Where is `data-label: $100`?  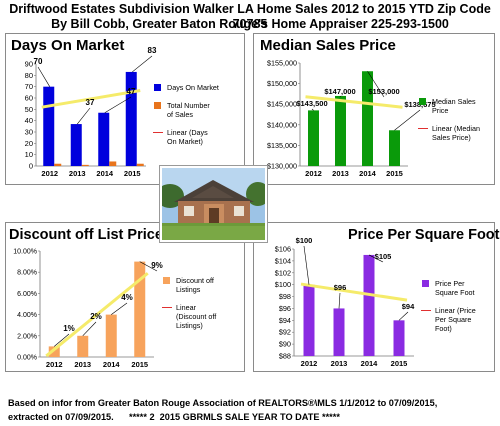
data-label: $100 is located at coordinates (304, 240).